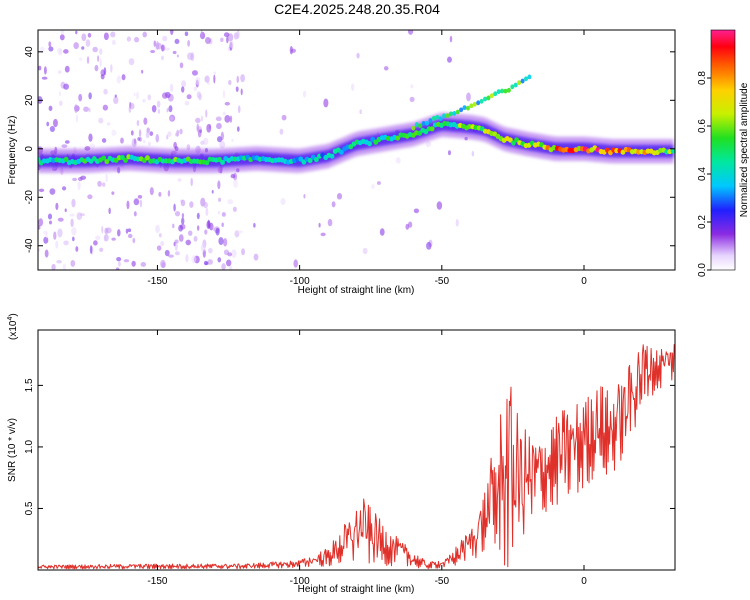 The height and width of the screenshot is (600, 750). What do you see at coordinates (10, 319) in the screenshot?
I see `snr-scale-exponent: 4` at bounding box center [10, 319].